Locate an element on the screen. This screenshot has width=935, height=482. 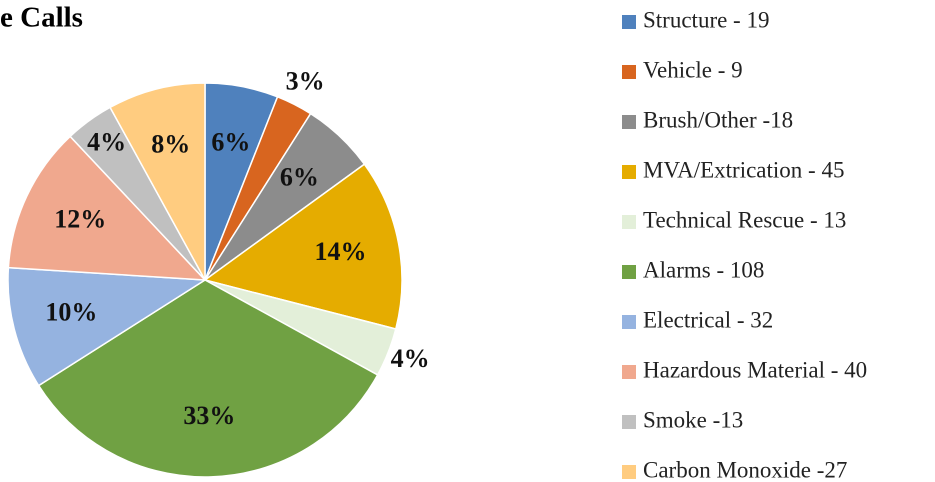
chart-title: e Calls is located at coordinates (41, 18).